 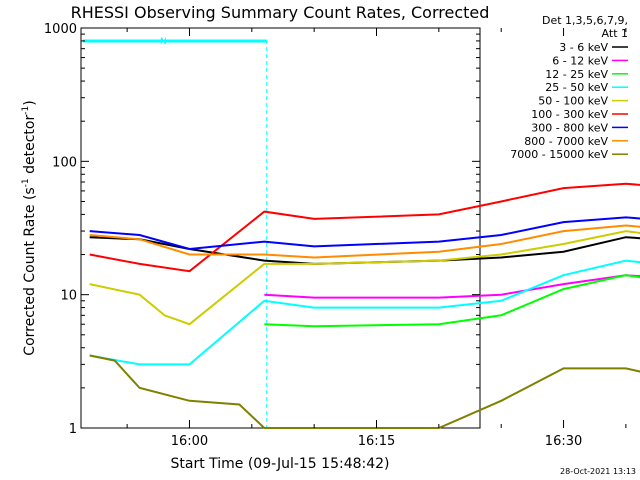 I want to click on y-axis-label-sup2: -1, so click(x=26, y=110).